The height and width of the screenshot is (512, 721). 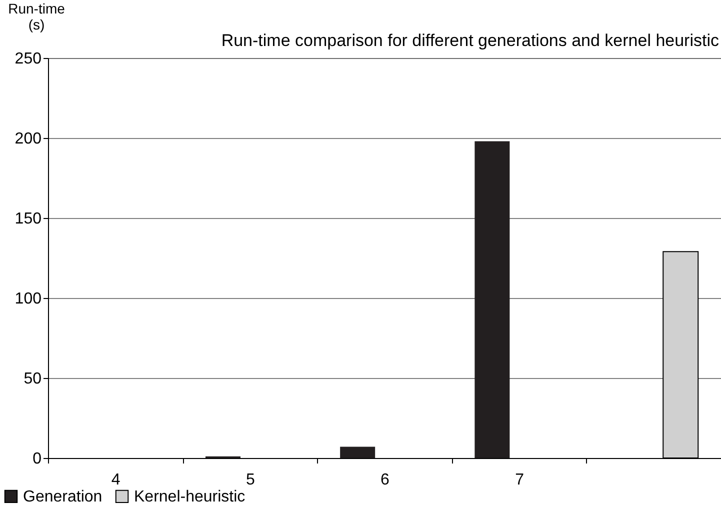 What do you see at coordinates (28, 219) in the screenshot?
I see `y-tick-label: 150` at bounding box center [28, 219].